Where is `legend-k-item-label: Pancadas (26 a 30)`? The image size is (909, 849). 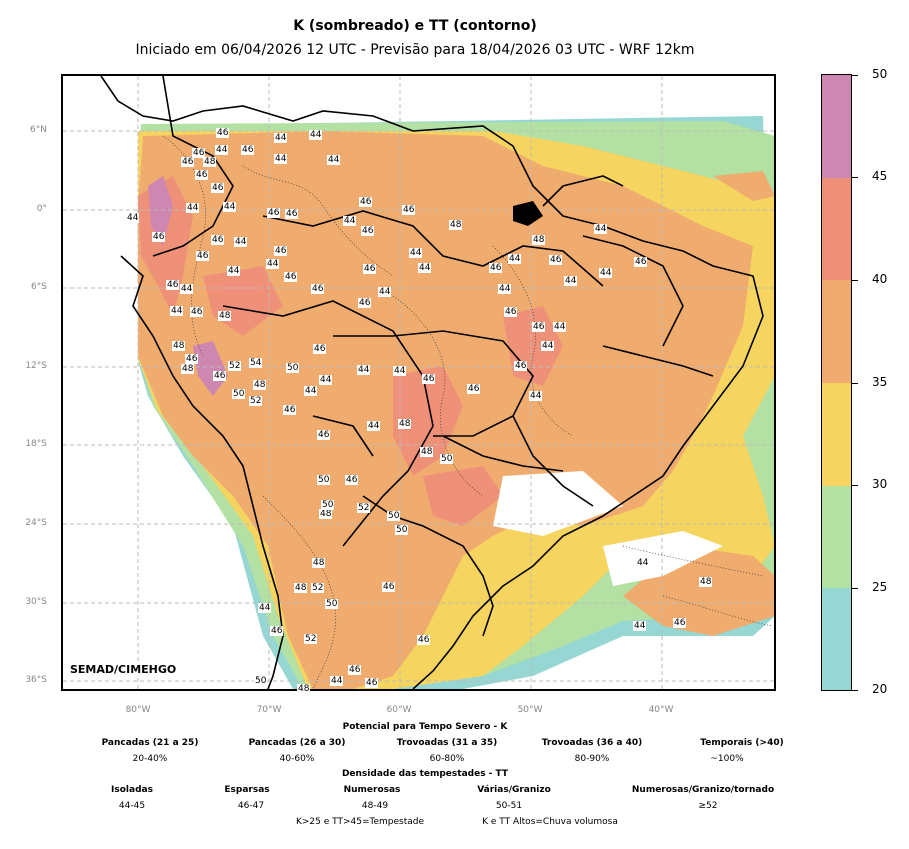
legend-k-item-label: Pancadas (26 a 30) is located at coordinates (297, 743).